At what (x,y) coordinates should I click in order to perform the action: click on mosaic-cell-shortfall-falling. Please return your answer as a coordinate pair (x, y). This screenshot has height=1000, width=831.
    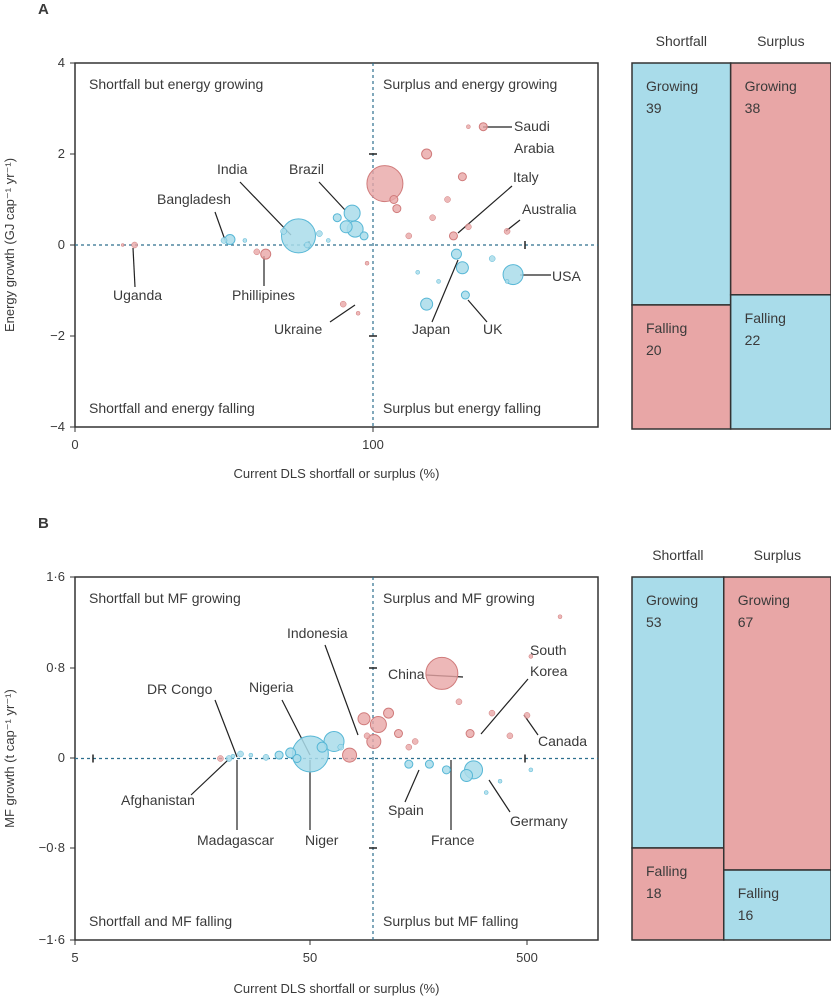
    Looking at the image, I should click on (678, 894).